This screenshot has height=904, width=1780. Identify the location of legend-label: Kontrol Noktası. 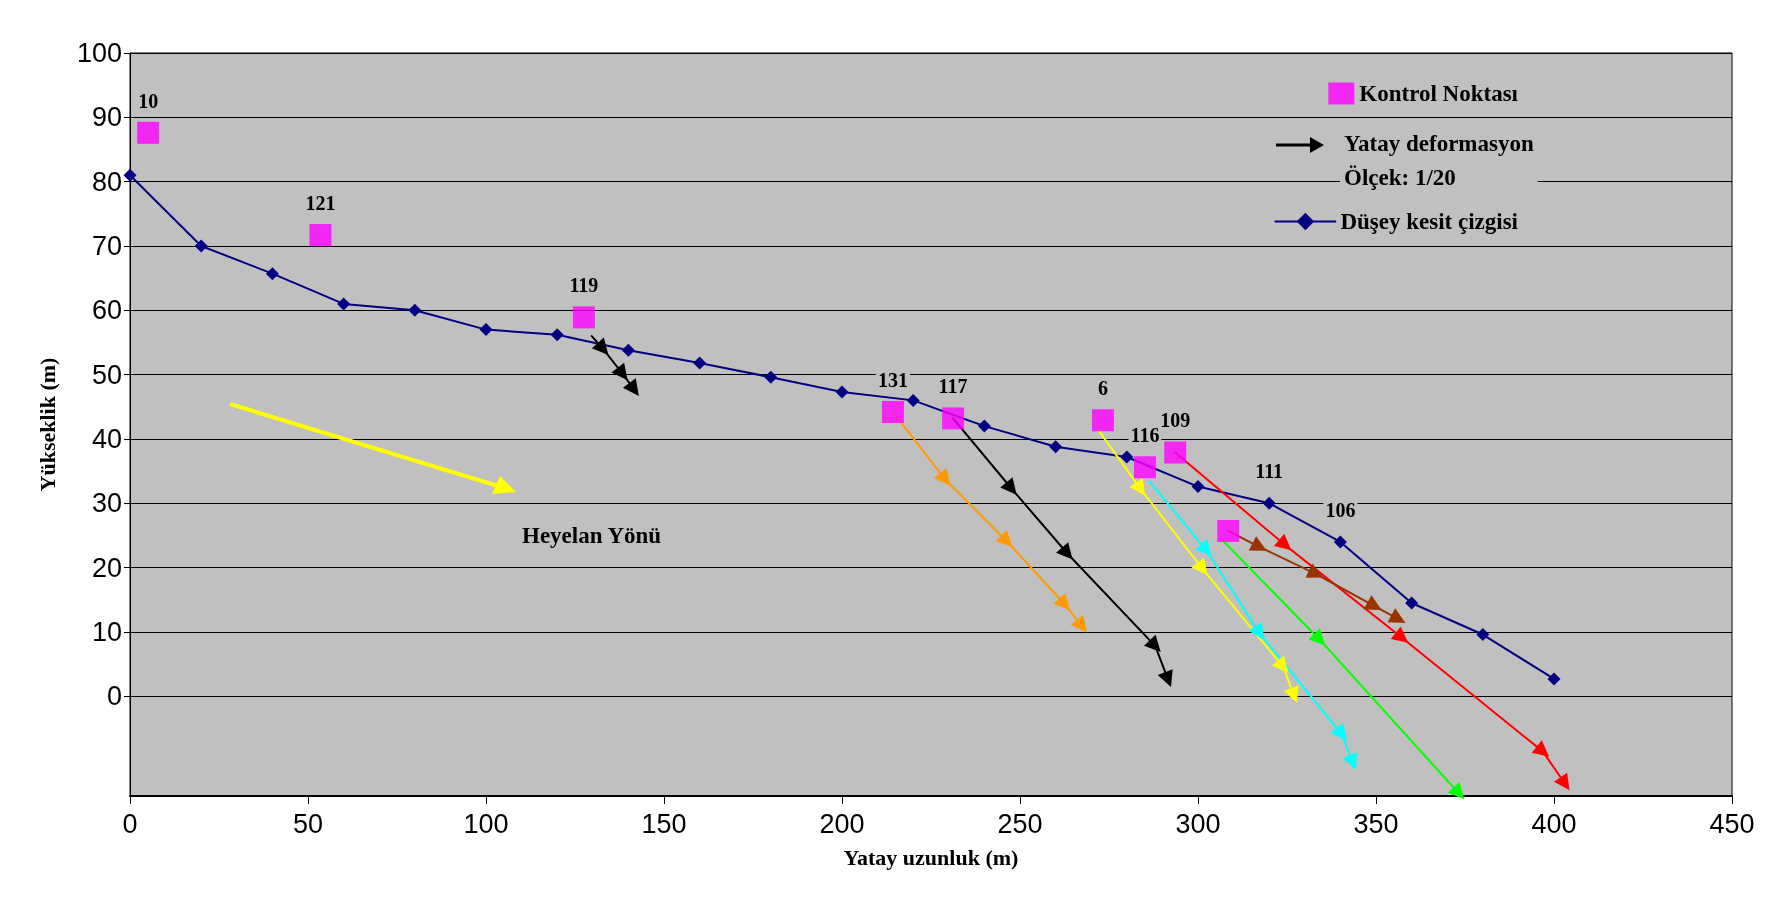
(1439, 93).